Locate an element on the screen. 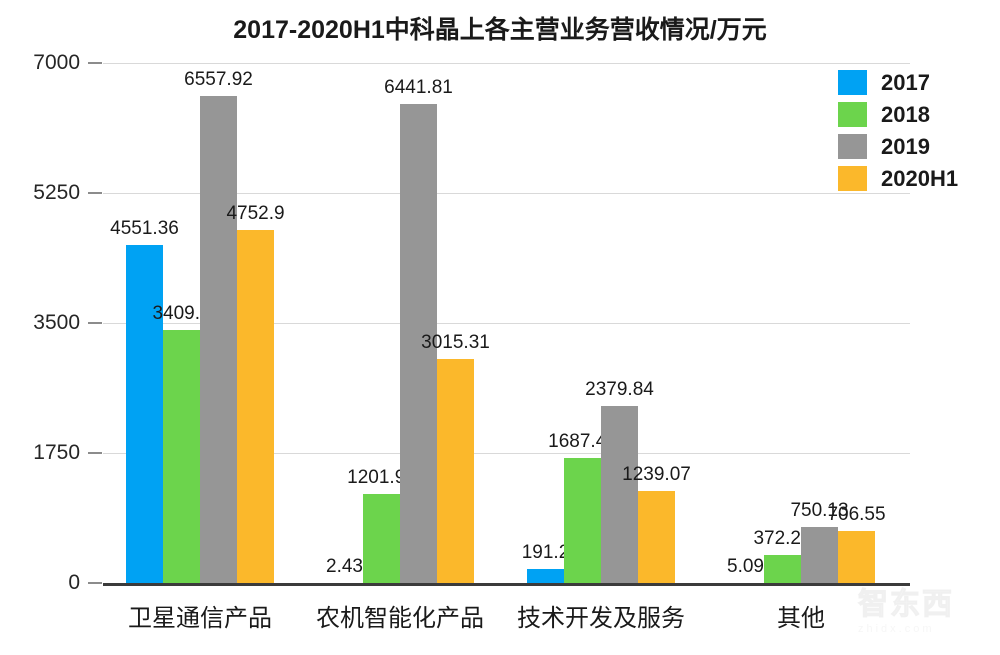  bar-value-label: 4752.9 is located at coordinates (255, 213).